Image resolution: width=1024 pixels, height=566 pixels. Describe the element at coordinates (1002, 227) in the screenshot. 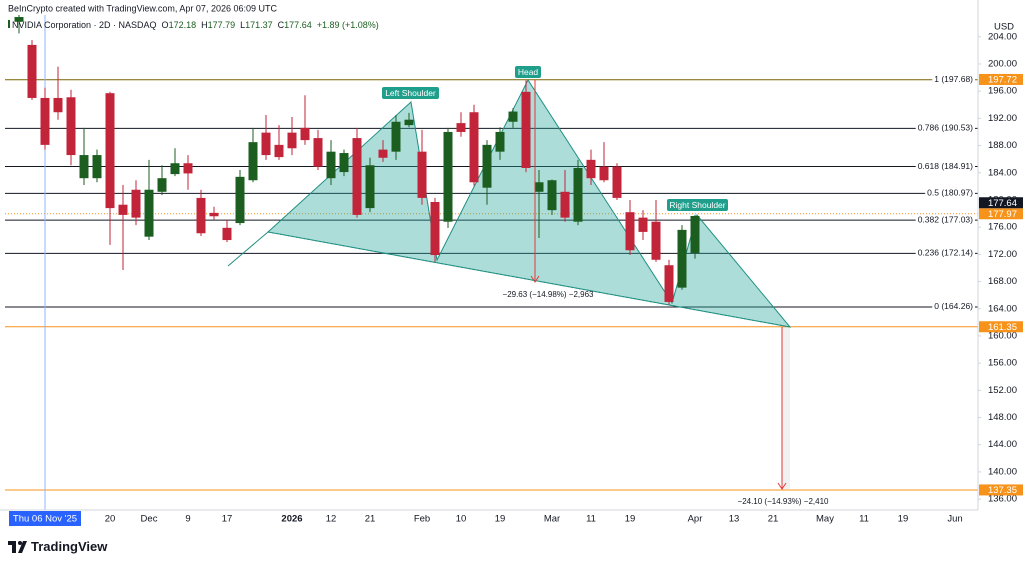

I see `y-tick-label: 176.00` at that location.